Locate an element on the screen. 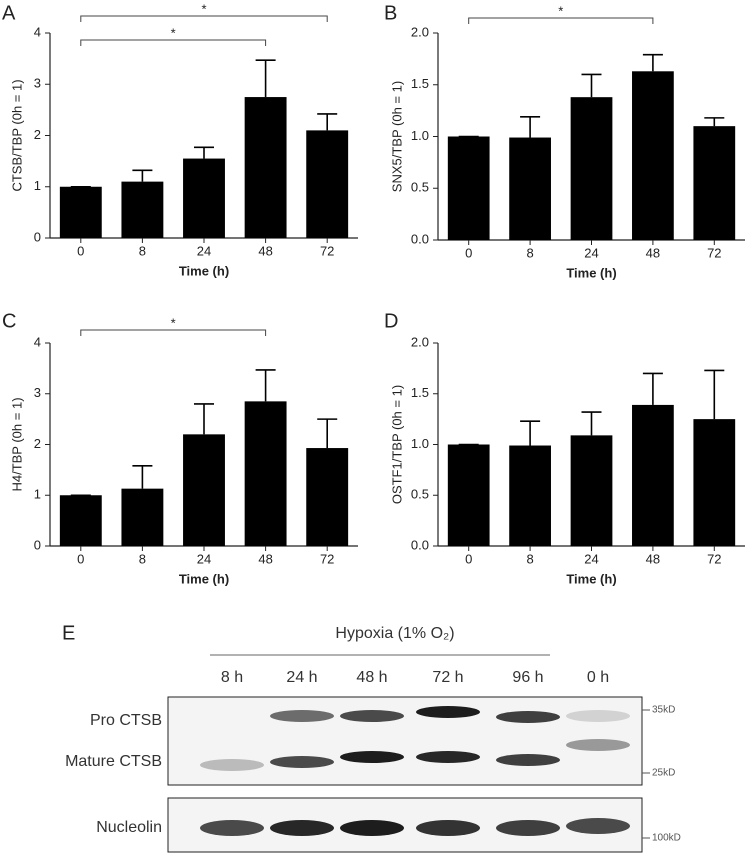 This screenshot has height=856, width=750. panel-letter: D is located at coordinates (391, 321).